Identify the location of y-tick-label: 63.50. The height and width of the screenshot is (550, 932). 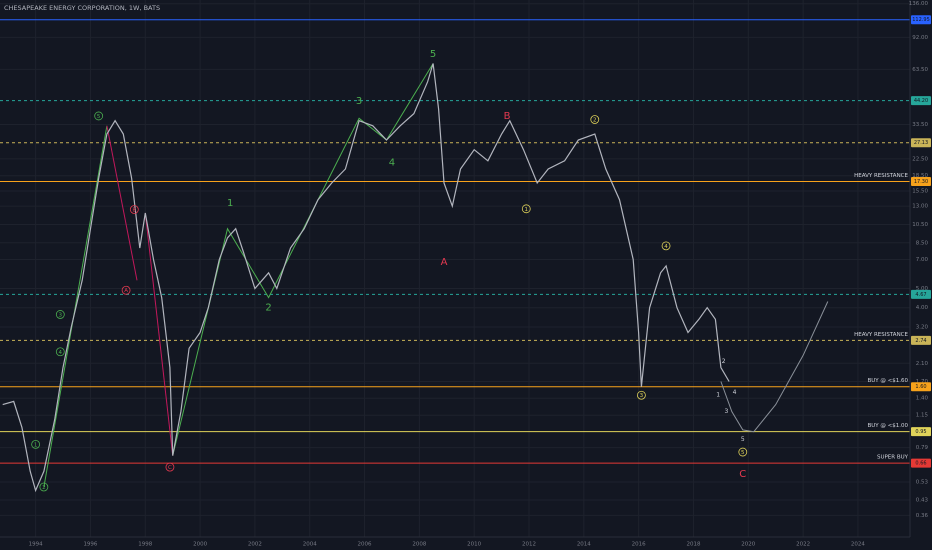
(920, 70).